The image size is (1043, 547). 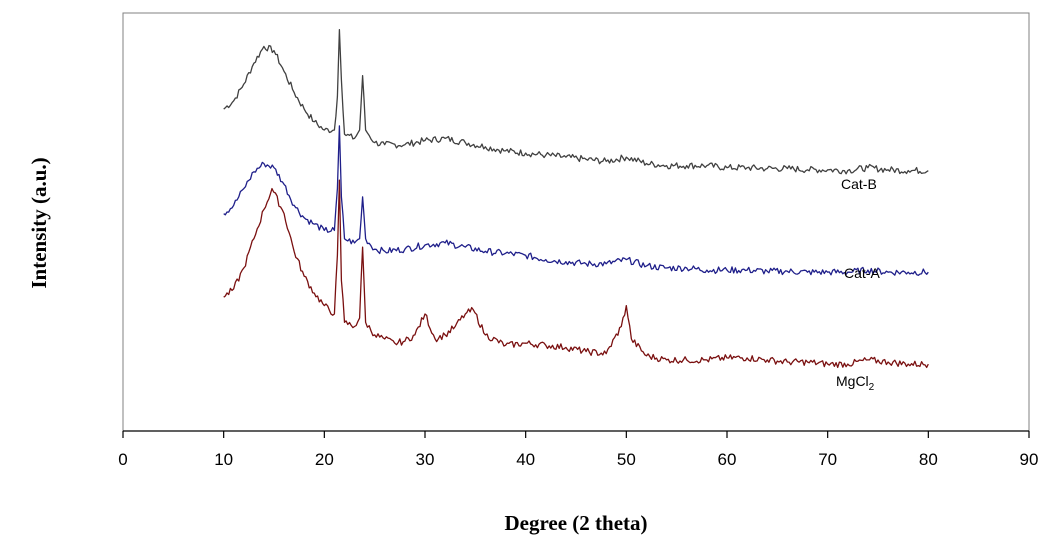 What do you see at coordinates (575, 523) in the screenshot?
I see `x-axis-title: Degree (2 theta)` at bounding box center [575, 523].